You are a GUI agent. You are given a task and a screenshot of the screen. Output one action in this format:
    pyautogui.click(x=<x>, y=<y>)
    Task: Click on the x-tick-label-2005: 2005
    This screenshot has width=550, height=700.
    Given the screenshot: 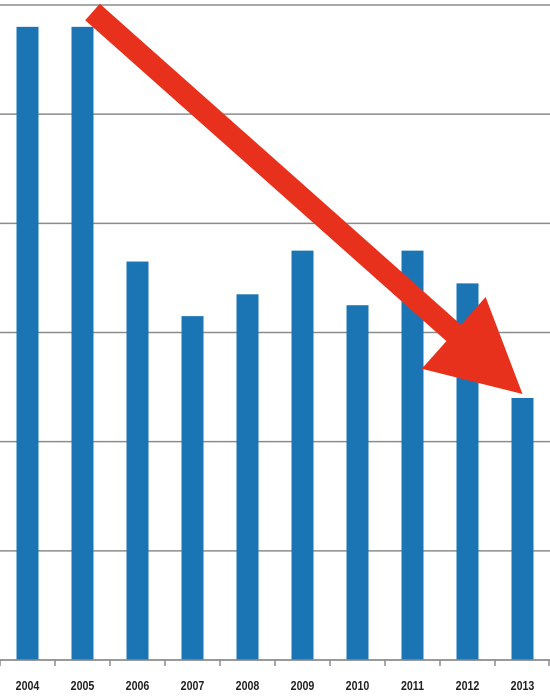 What is the action you would take?
    pyautogui.click(x=83, y=685)
    